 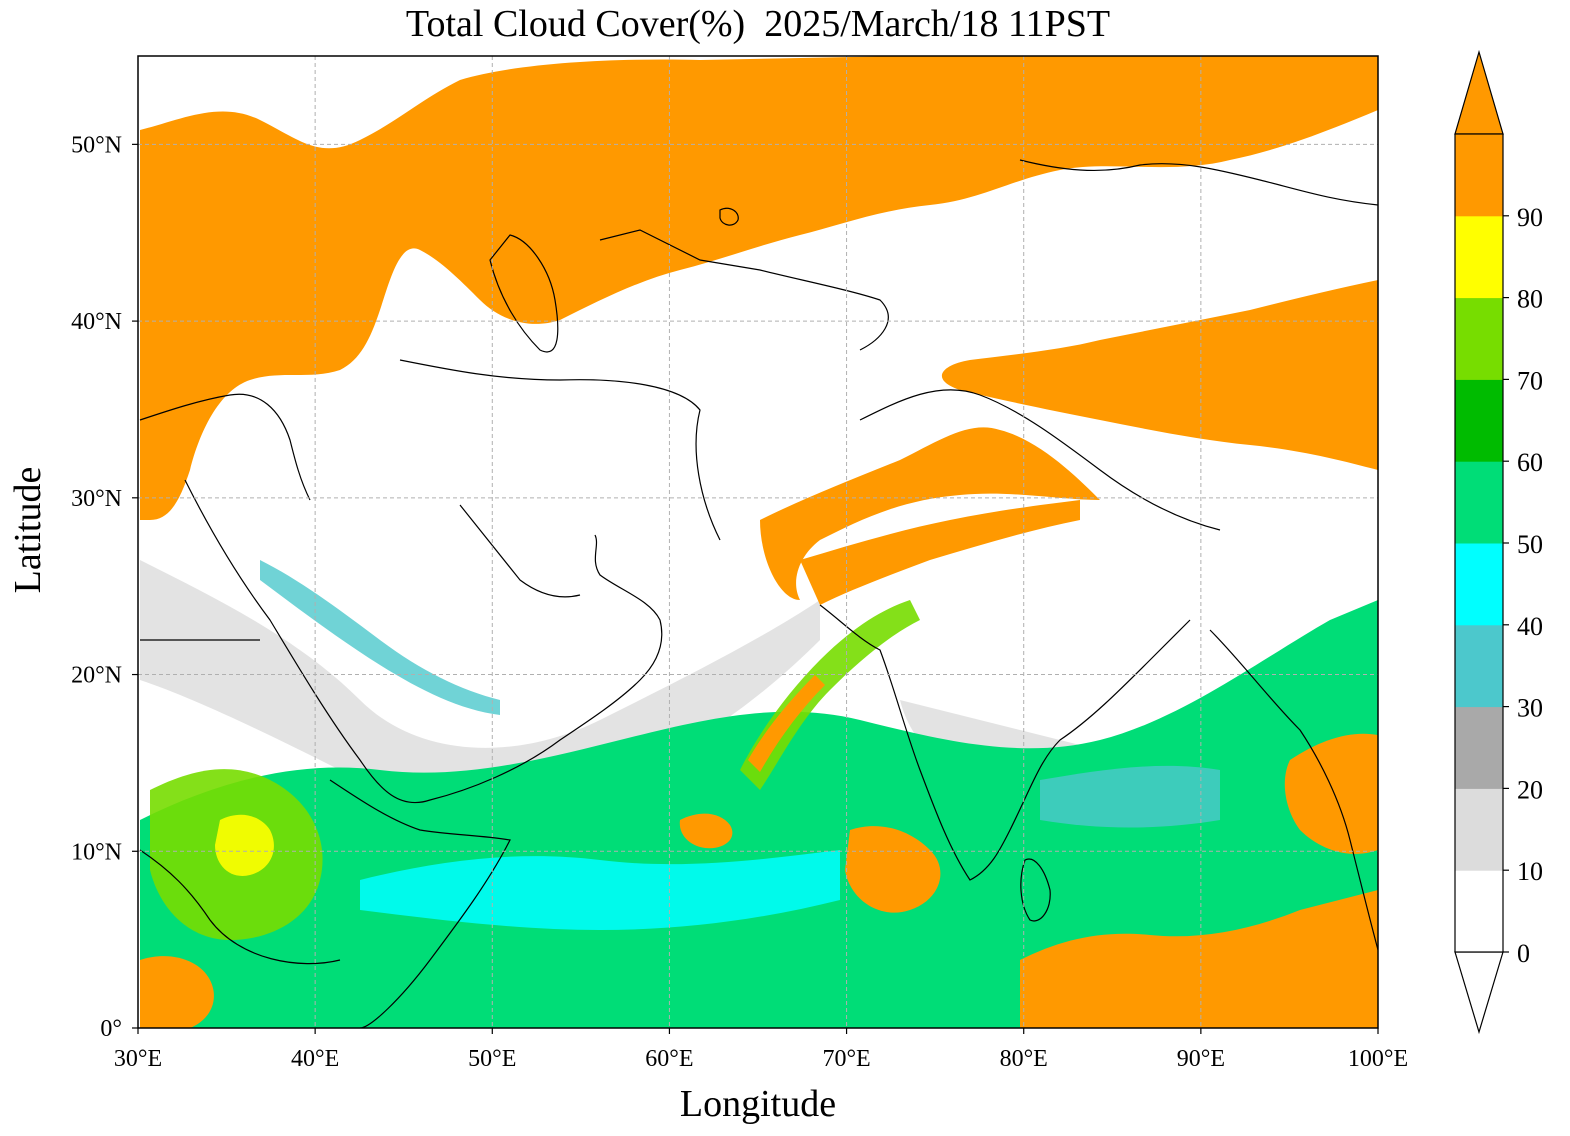 What do you see at coordinates (492, 1059) in the screenshot?
I see `x-tick-label: 50°E` at bounding box center [492, 1059].